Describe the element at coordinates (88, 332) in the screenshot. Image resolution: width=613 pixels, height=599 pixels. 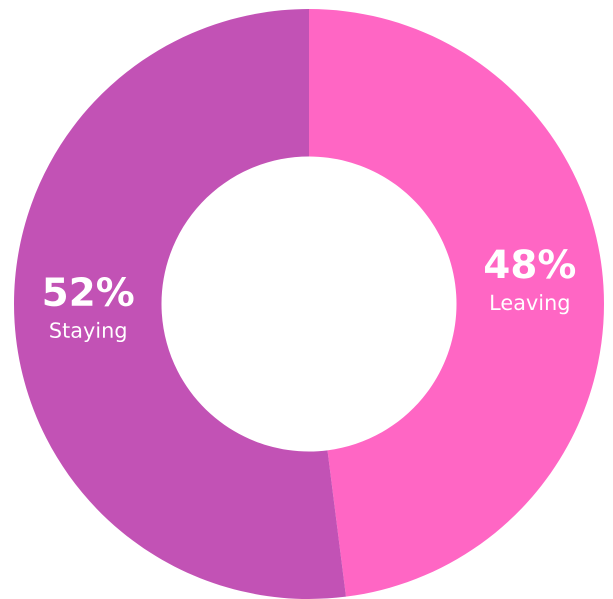
I see `slice-label: Staying` at that location.